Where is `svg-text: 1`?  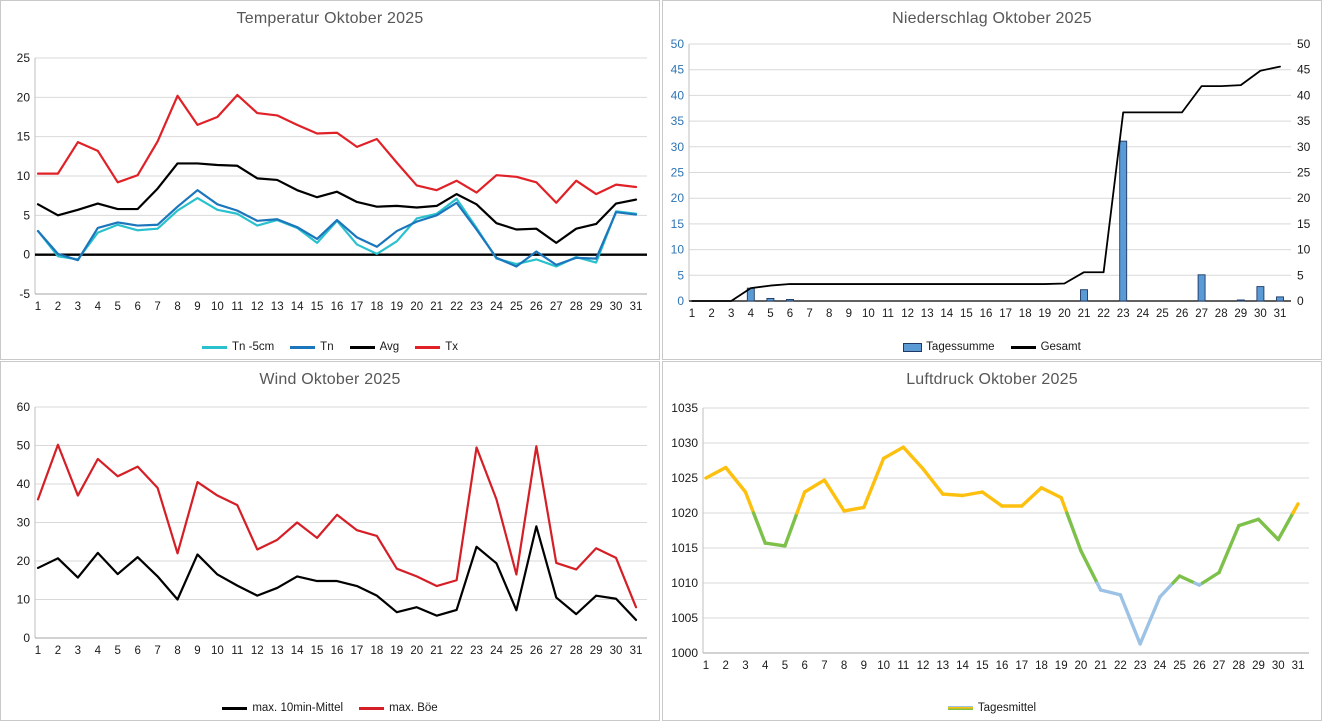
svg-text: 1 is located at coordinates (692, 314).